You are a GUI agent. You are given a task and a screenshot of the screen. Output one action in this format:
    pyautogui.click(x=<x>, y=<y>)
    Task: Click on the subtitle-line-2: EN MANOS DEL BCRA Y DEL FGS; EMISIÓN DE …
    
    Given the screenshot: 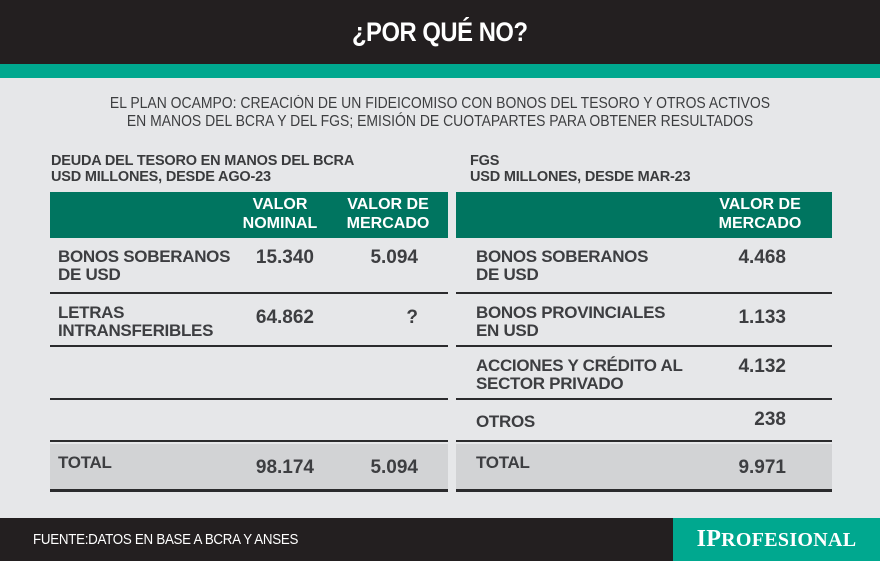 What is the action you would take?
    pyautogui.click(x=440, y=121)
    